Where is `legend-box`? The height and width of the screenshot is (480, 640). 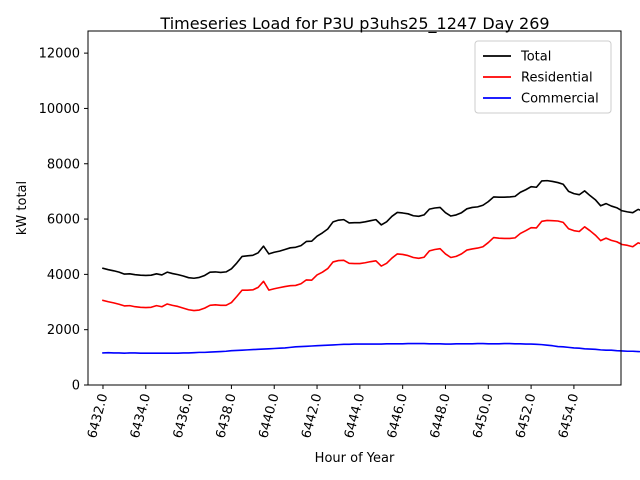
legend-box is located at coordinates (543, 77).